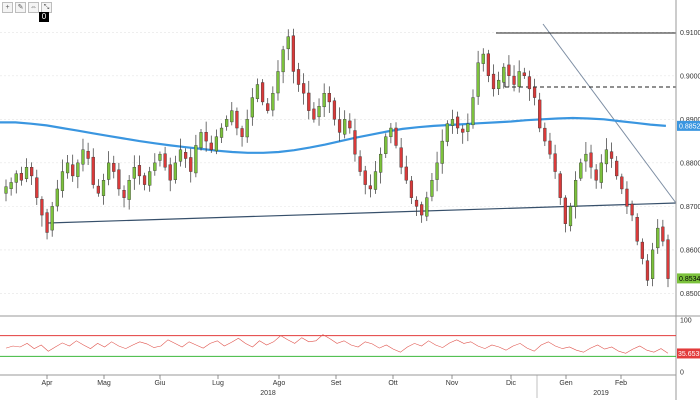 This screenshot has width=700, height=400. What do you see at coordinates (609, 113) in the screenshot?
I see `resistance-trend-line` at bounding box center [609, 113].